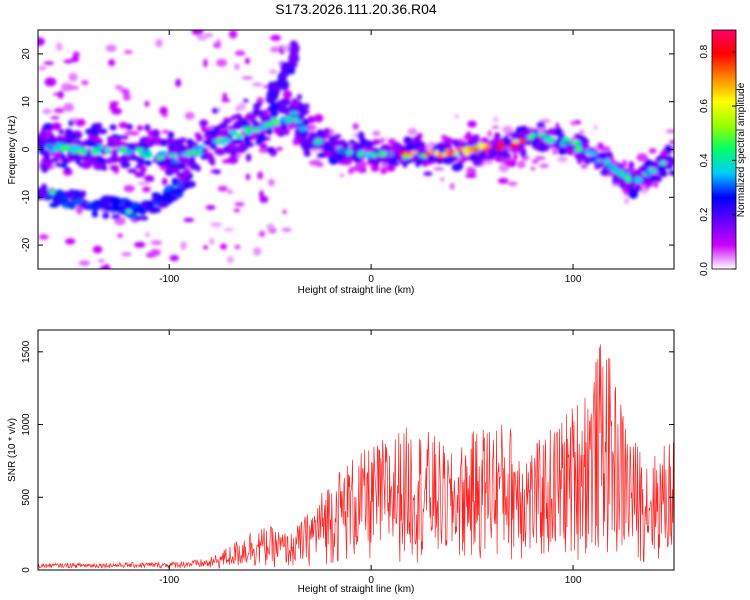 The image size is (750, 600). I want to click on y-tick-label: 500, so click(26, 496).